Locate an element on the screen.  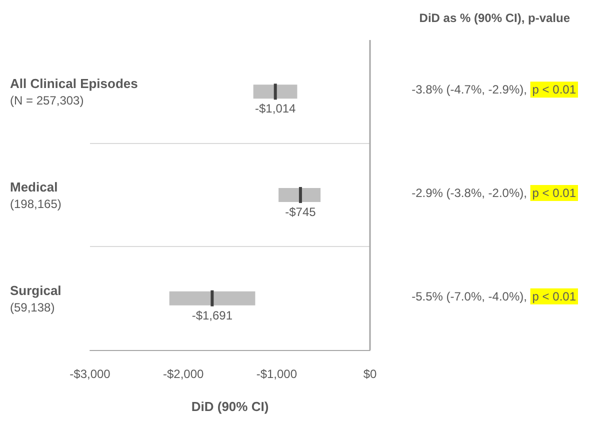
annotation: -$1,691 is located at coordinates (212, 315).